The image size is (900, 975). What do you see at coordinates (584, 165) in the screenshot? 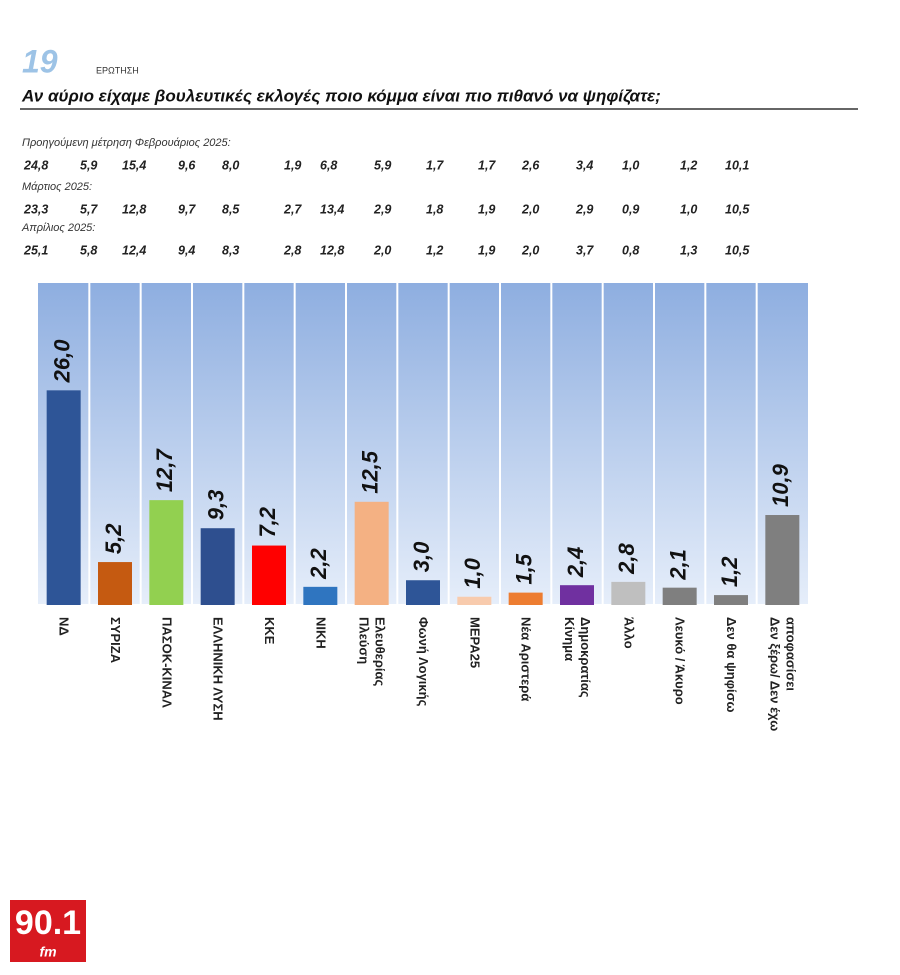
I see `measurement-value: 3,4` at bounding box center [584, 165].